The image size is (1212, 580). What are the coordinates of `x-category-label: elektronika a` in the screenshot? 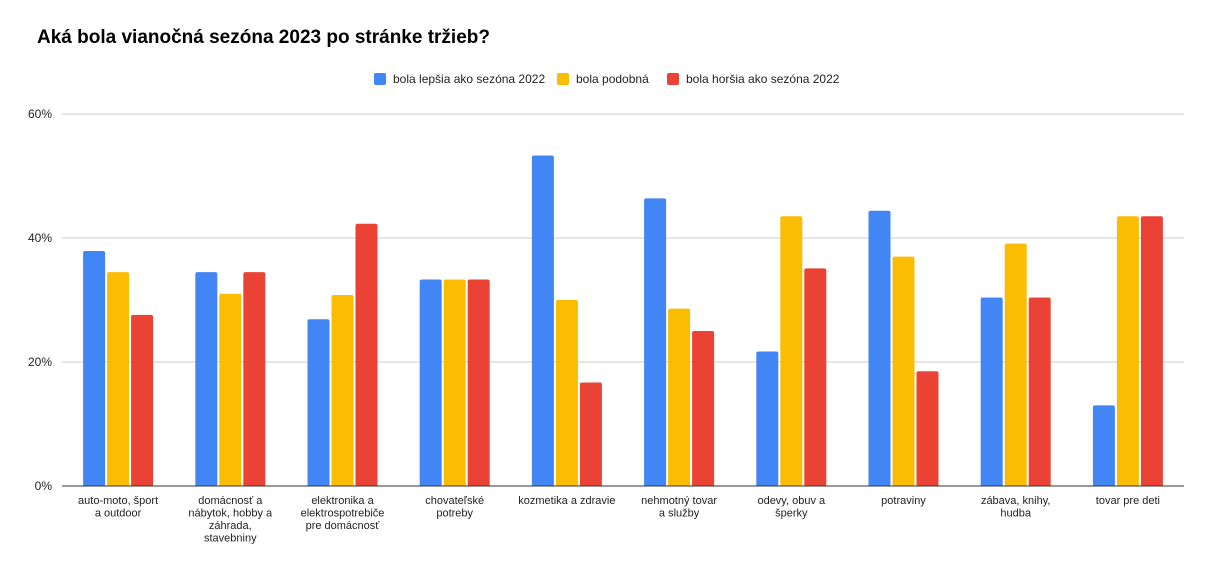 It's located at (342, 501).